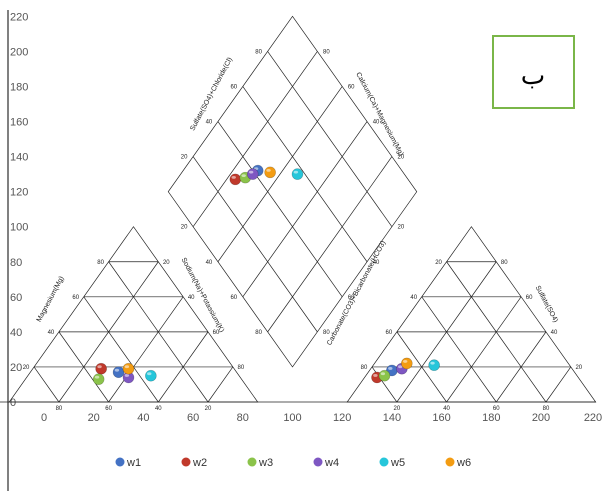 The width and height of the screenshot is (603, 491). I want to click on y-tick-label: 140, so click(19, 158).